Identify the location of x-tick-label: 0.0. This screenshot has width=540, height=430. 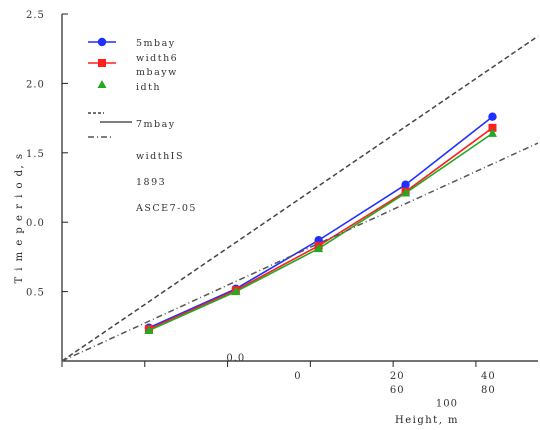
(235, 358).